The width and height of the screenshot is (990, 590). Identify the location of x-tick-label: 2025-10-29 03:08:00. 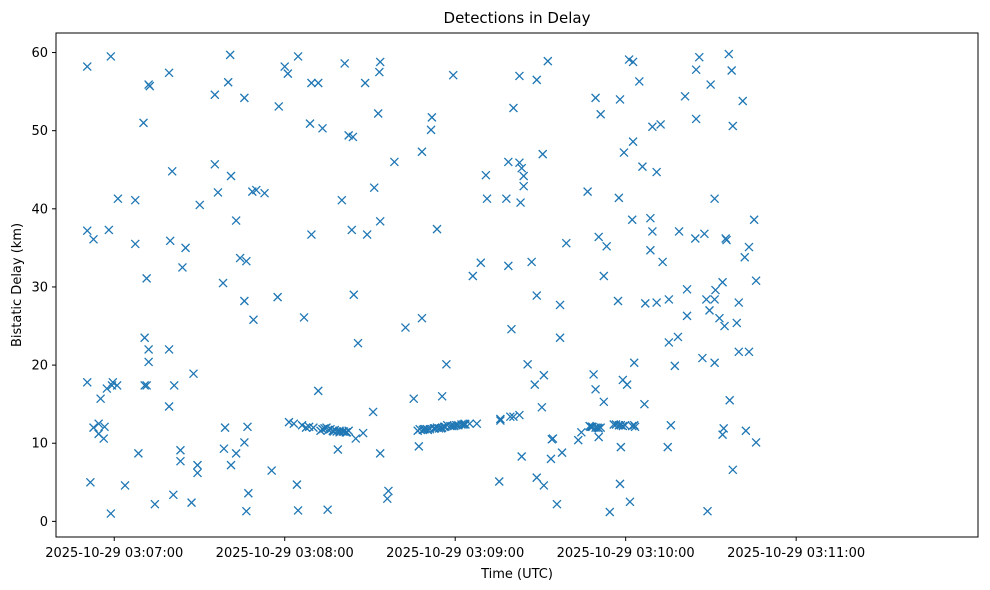
(285, 553).